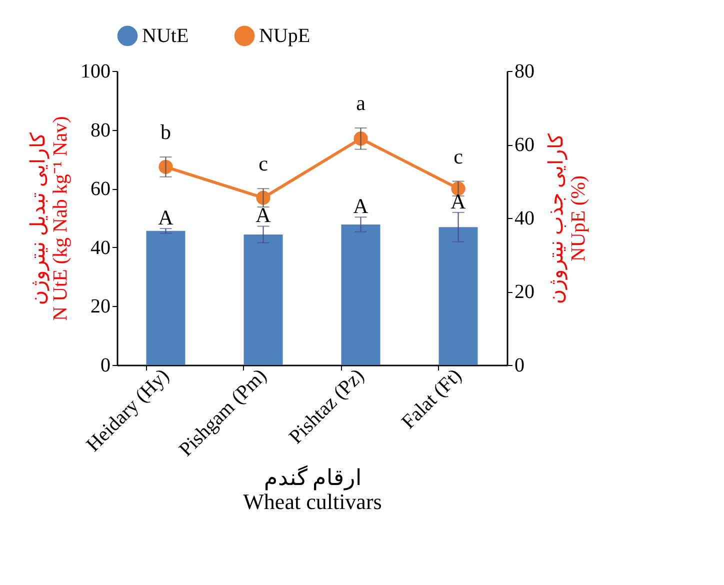 This screenshot has height=585, width=724. I want to click on y-tick-label: 100, so click(95, 71).